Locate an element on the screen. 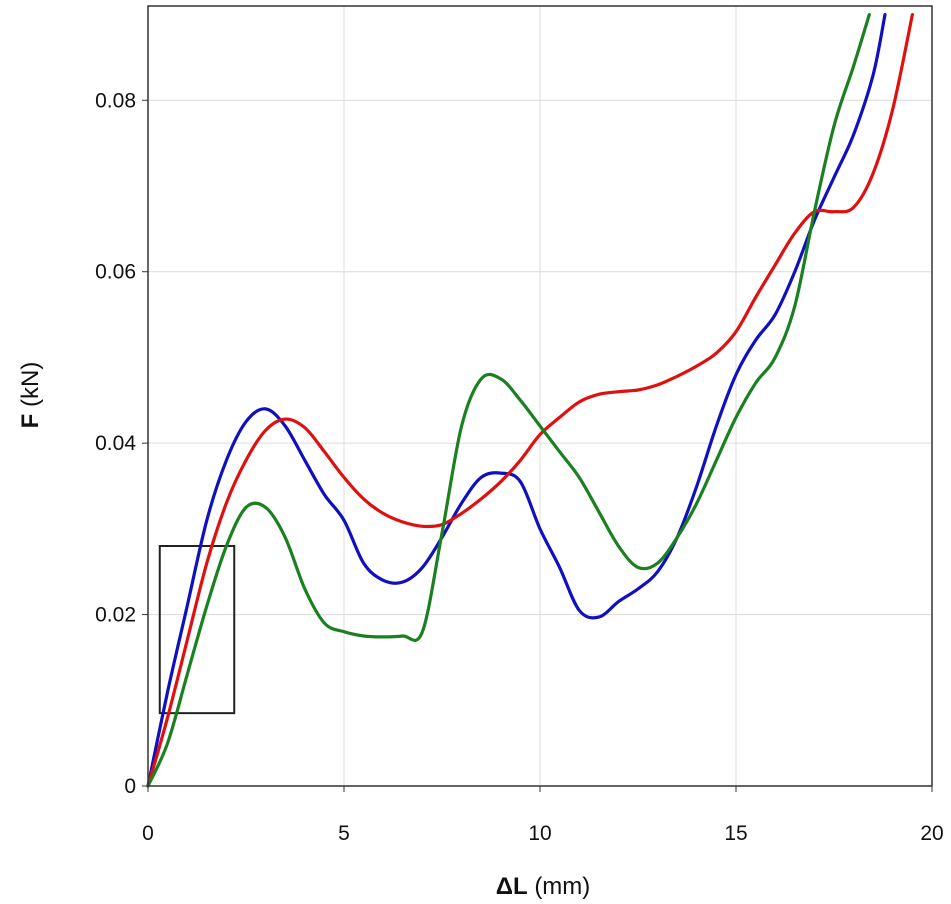  x-tick-label: 10 is located at coordinates (539, 833).